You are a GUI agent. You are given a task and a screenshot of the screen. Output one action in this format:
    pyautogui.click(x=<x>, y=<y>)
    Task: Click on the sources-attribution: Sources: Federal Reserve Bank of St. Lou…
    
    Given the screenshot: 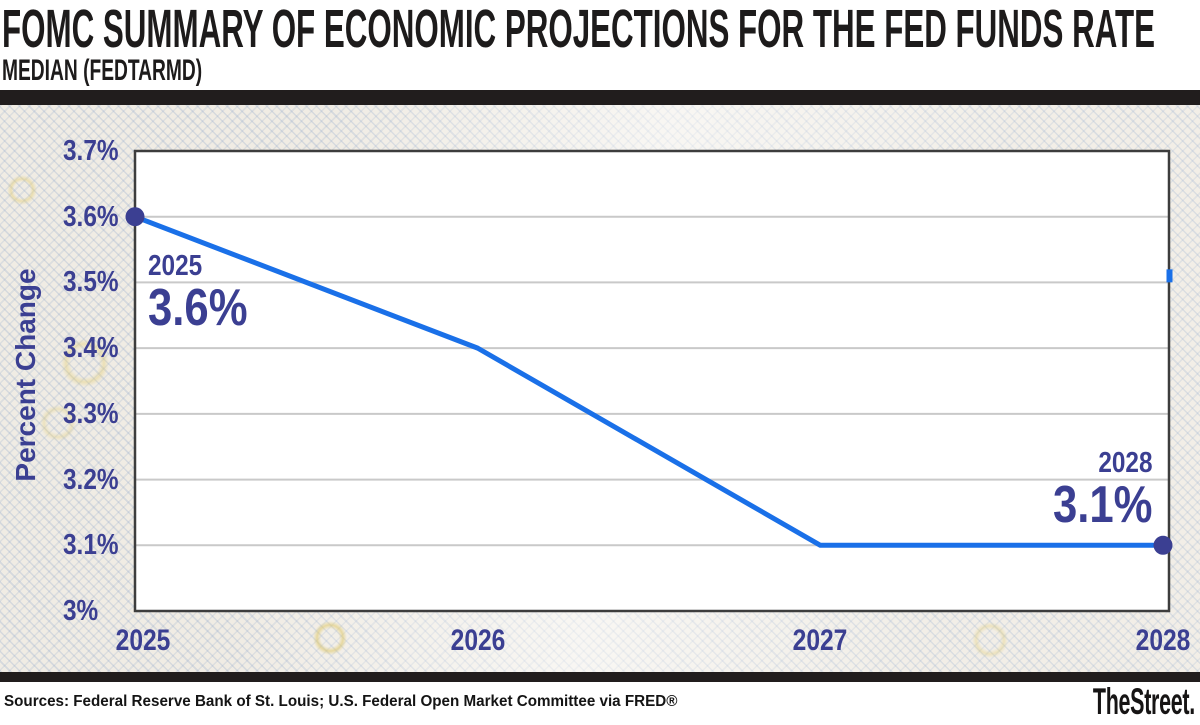 What is the action you would take?
    pyautogui.click(x=341, y=701)
    